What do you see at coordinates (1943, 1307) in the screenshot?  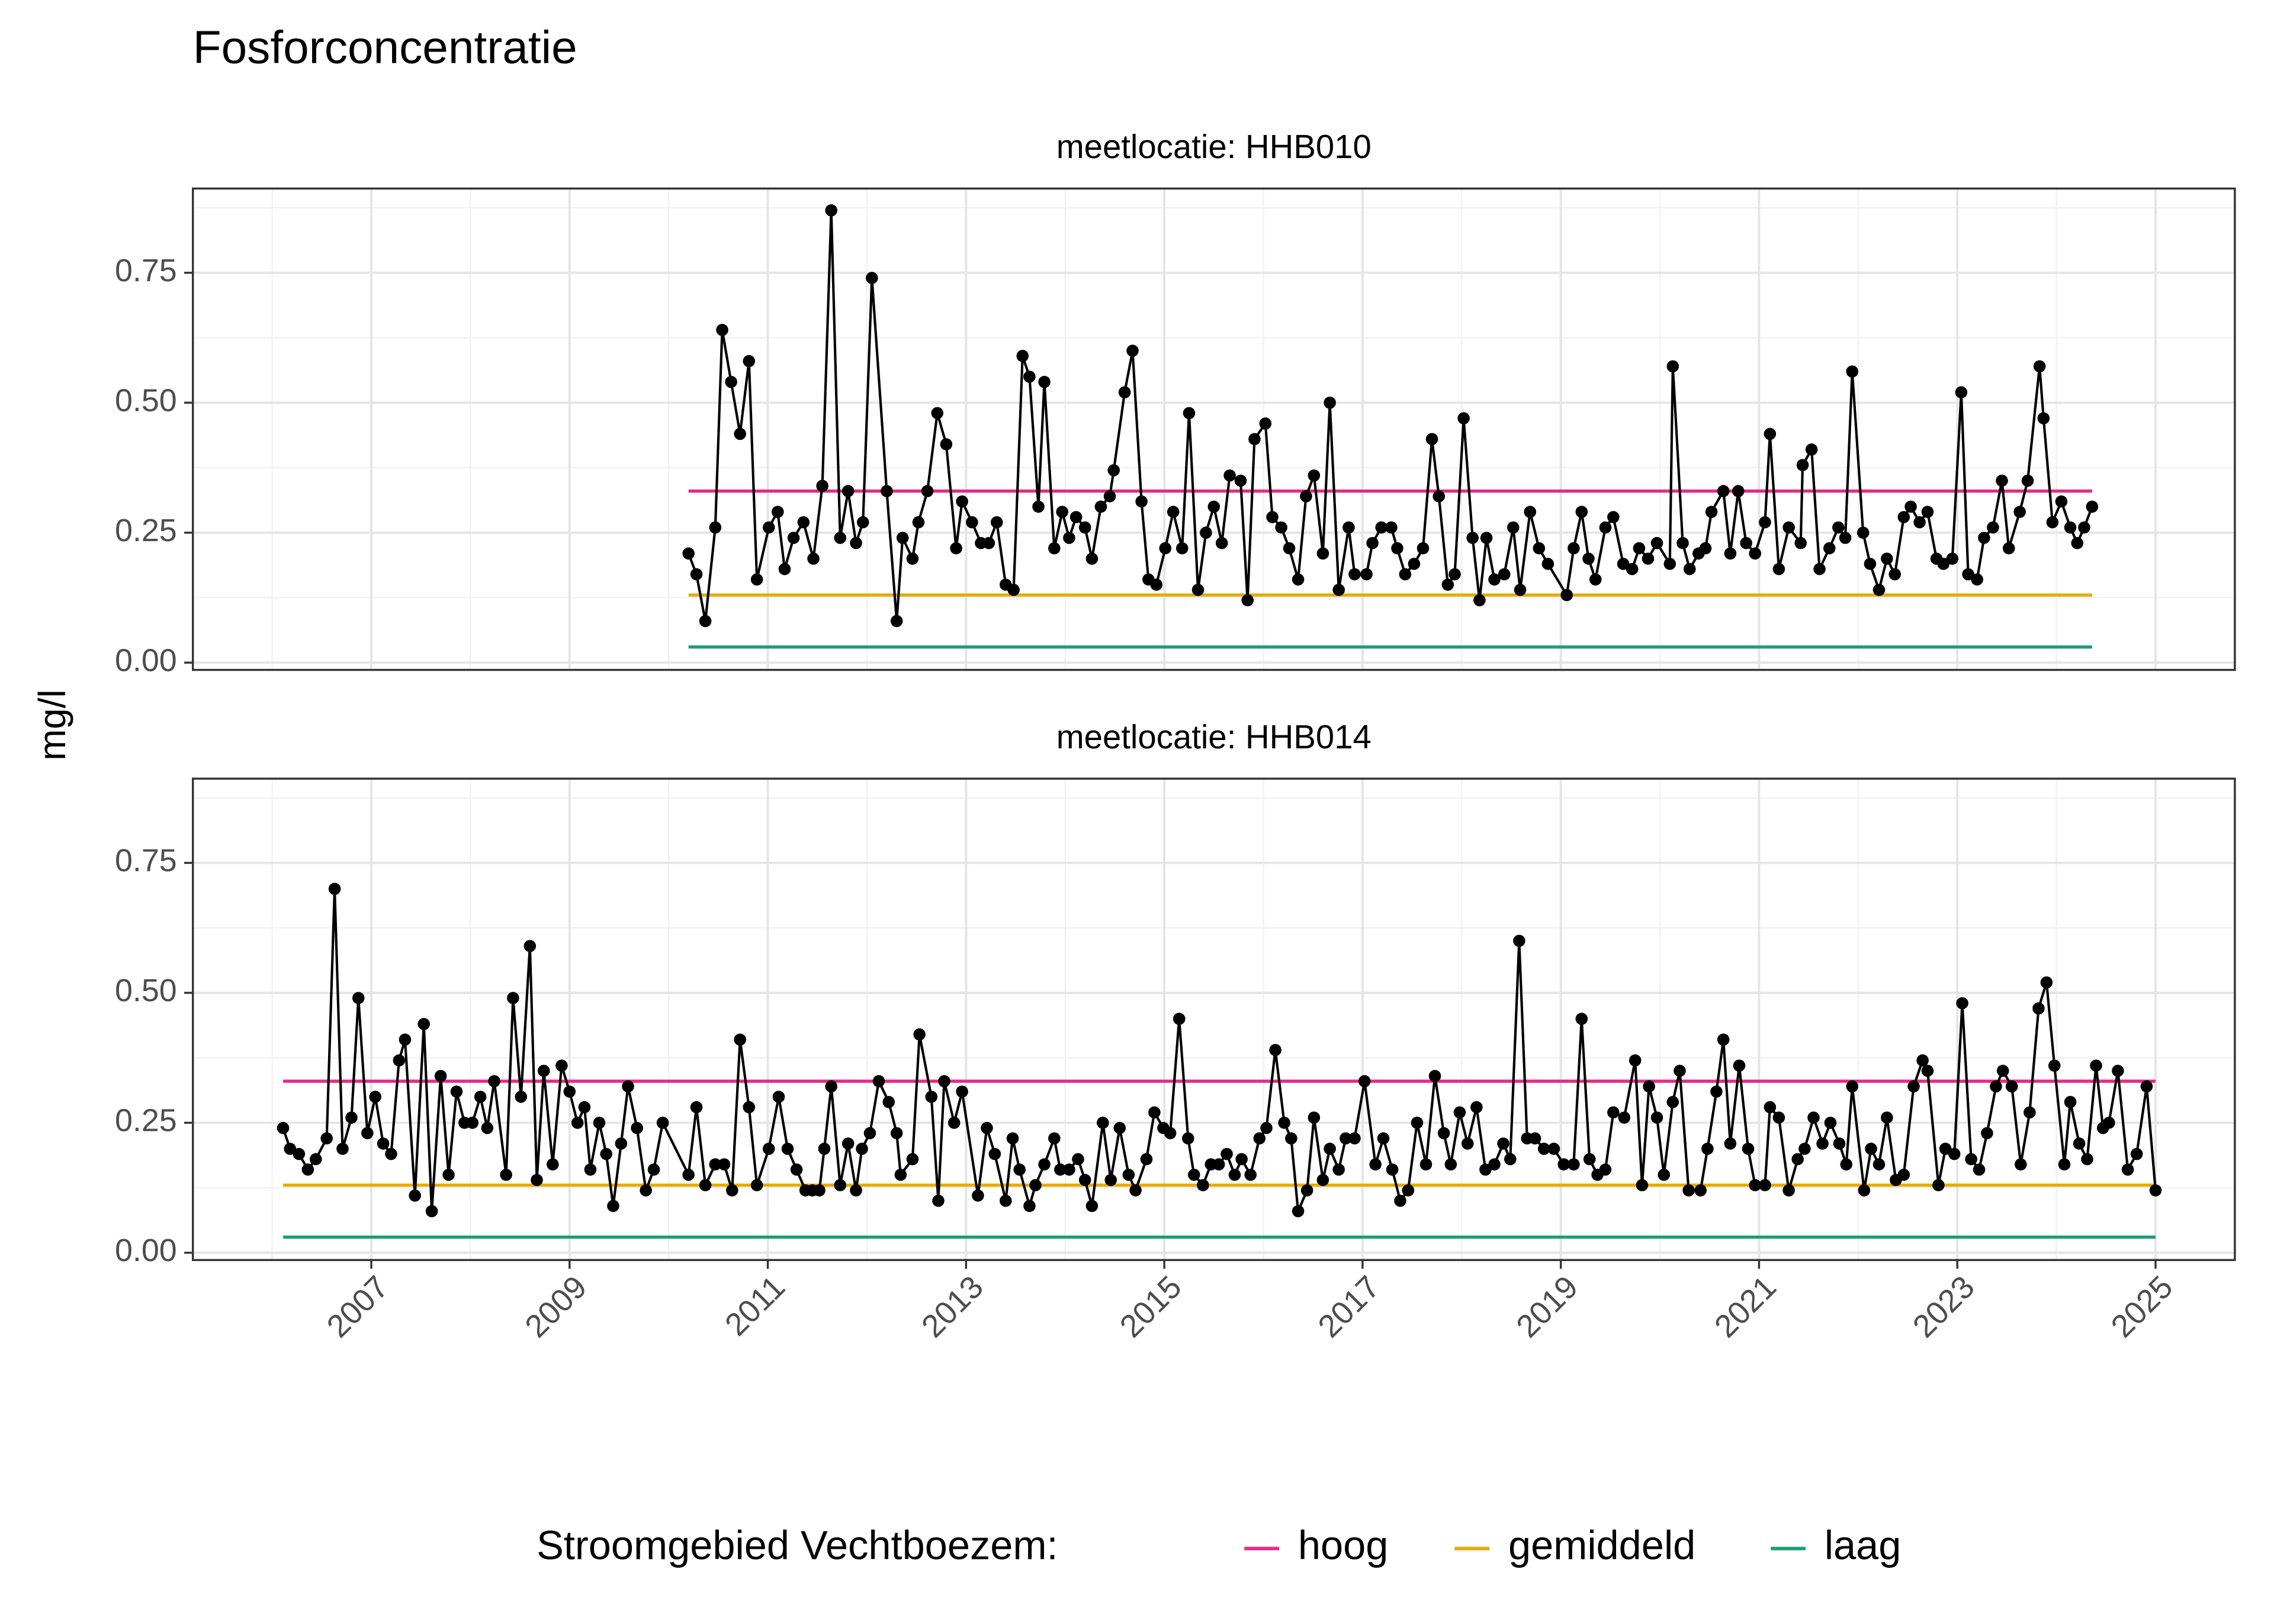 I see `x-tick-label: 2023` at bounding box center [1943, 1307].